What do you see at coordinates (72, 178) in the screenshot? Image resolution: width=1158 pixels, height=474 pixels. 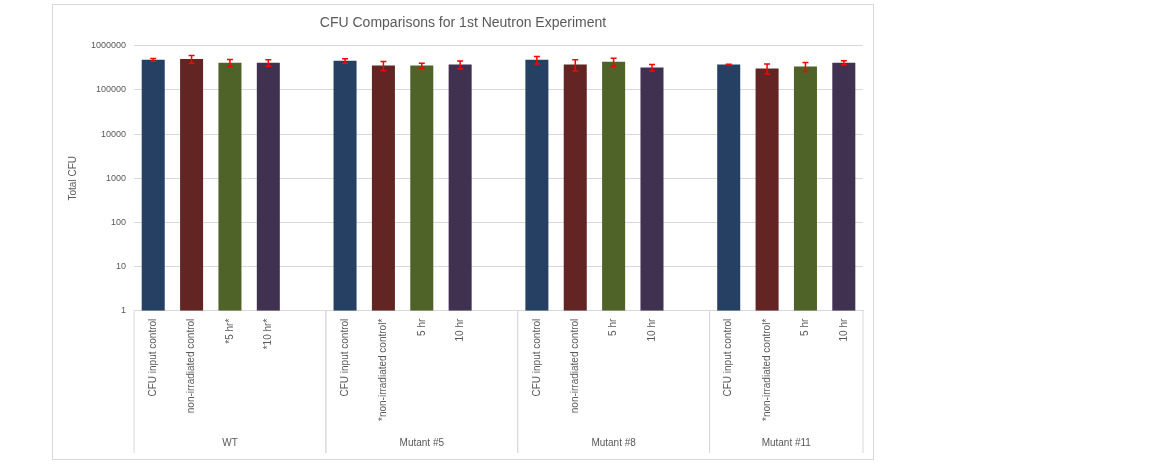 I see `y-axis-title: Total CFU` at bounding box center [72, 178].